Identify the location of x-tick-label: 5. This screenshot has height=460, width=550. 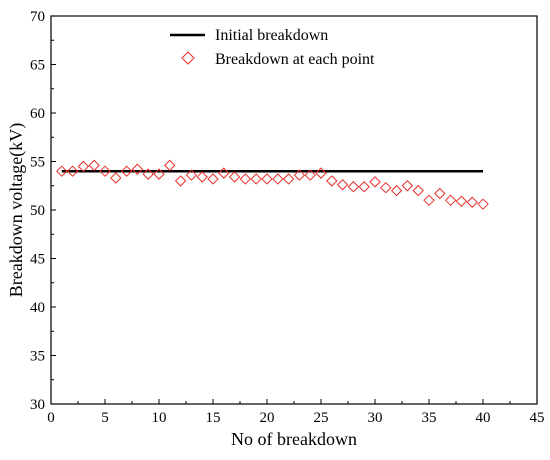
(105, 418).